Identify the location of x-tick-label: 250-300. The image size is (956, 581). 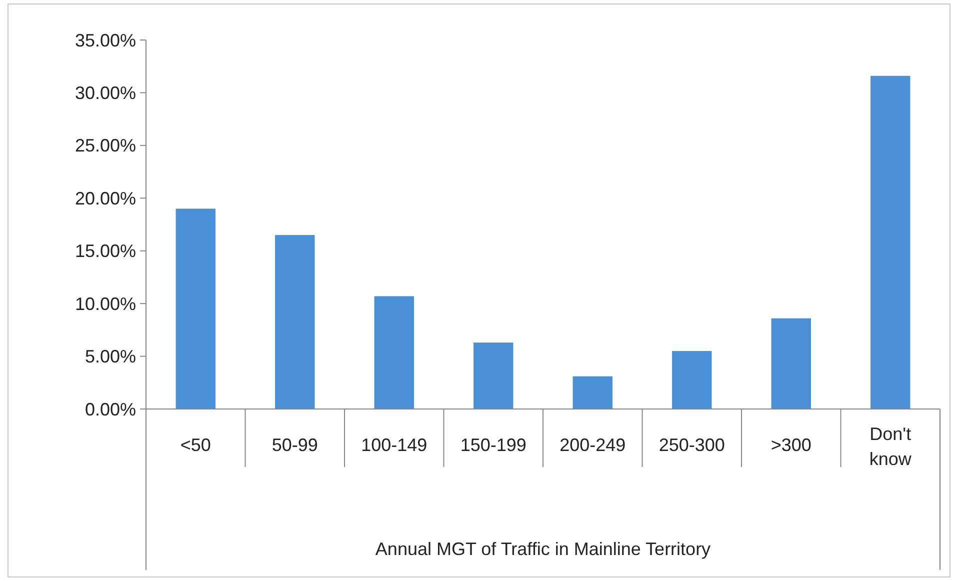
(691, 445).